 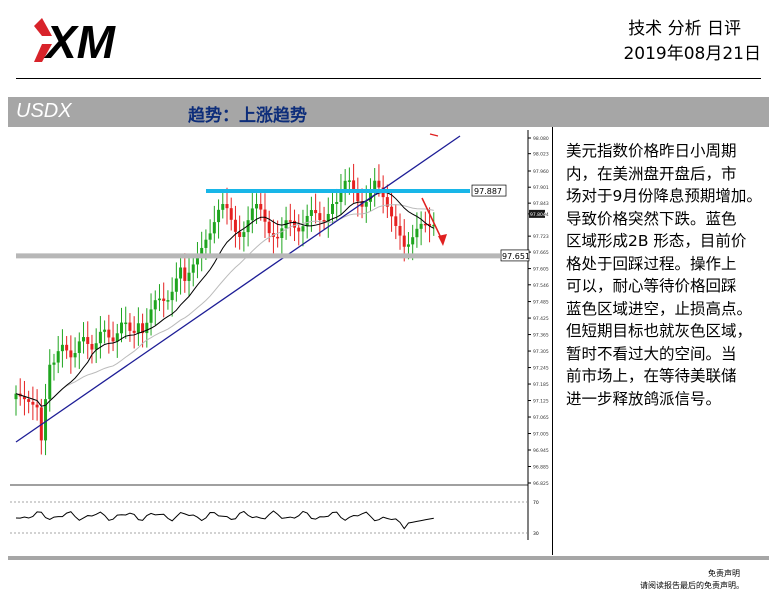 I want to click on current-price-label: 97.804, so click(x=538, y=215).